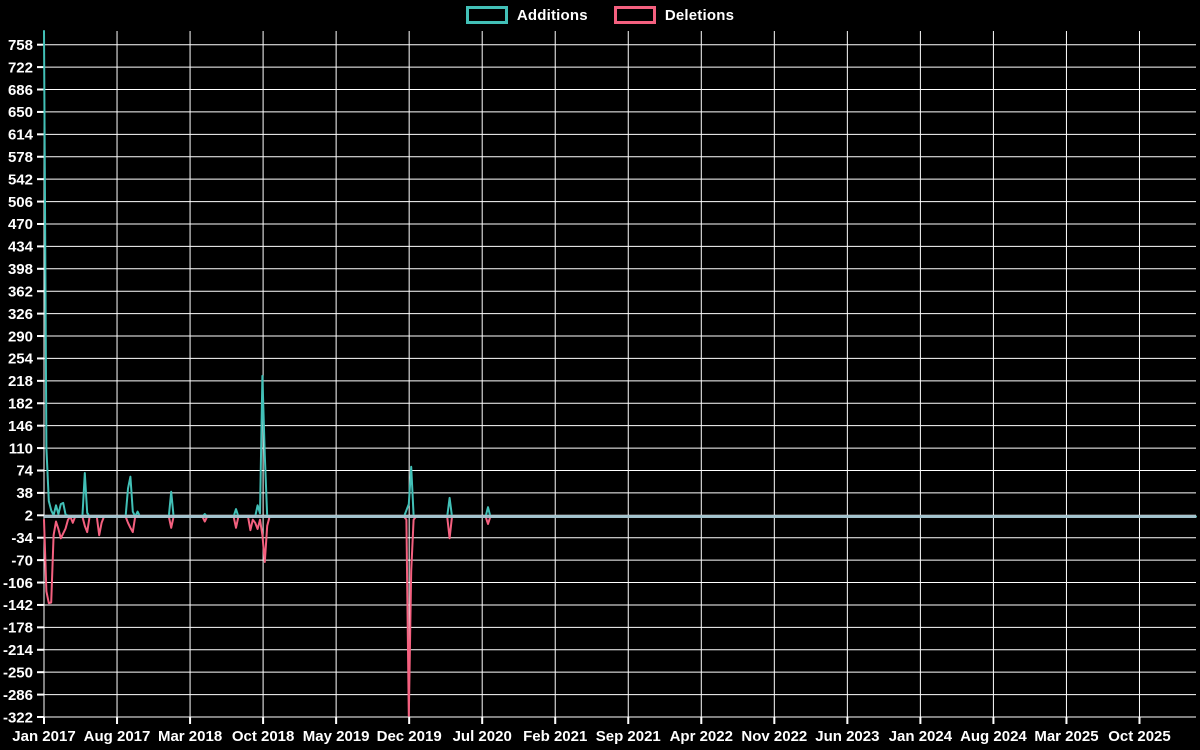 This screenshot has width=1200, height=750. What do you see at coordinates (701, 736) in the screenshot?
I see `x-tick-label: Apr 2022` at bounding box center [701, 736].